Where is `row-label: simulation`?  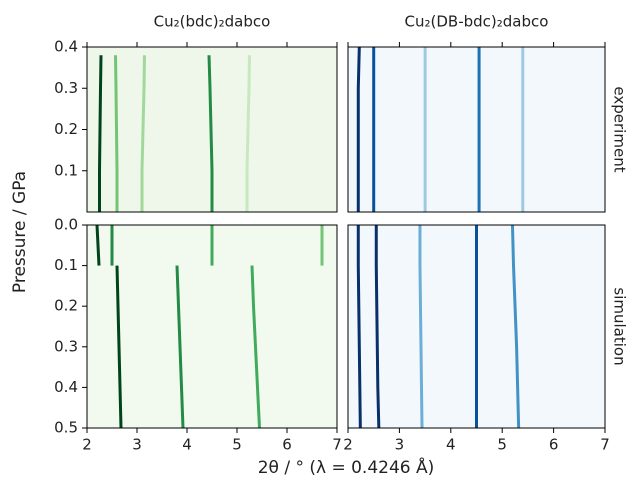 row-label: simulation is located at coordinates (620, 326).